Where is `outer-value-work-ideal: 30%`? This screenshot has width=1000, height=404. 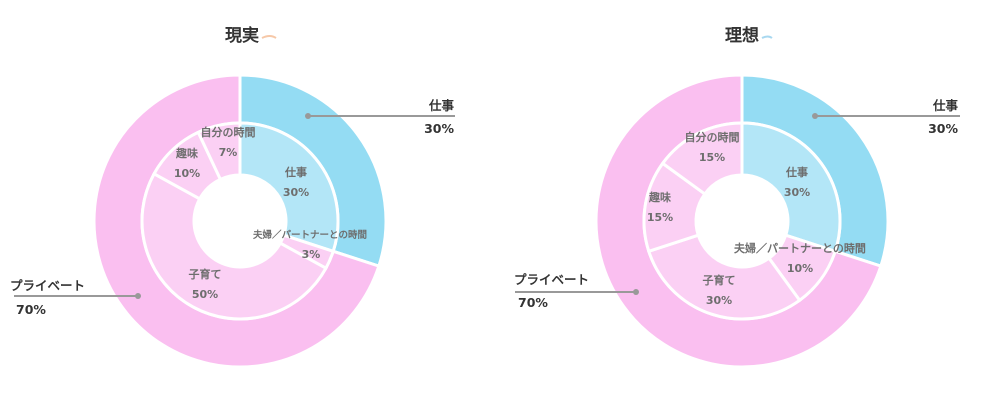 outer-value-work-ideal: 30% is located at coordinates (943, 128).